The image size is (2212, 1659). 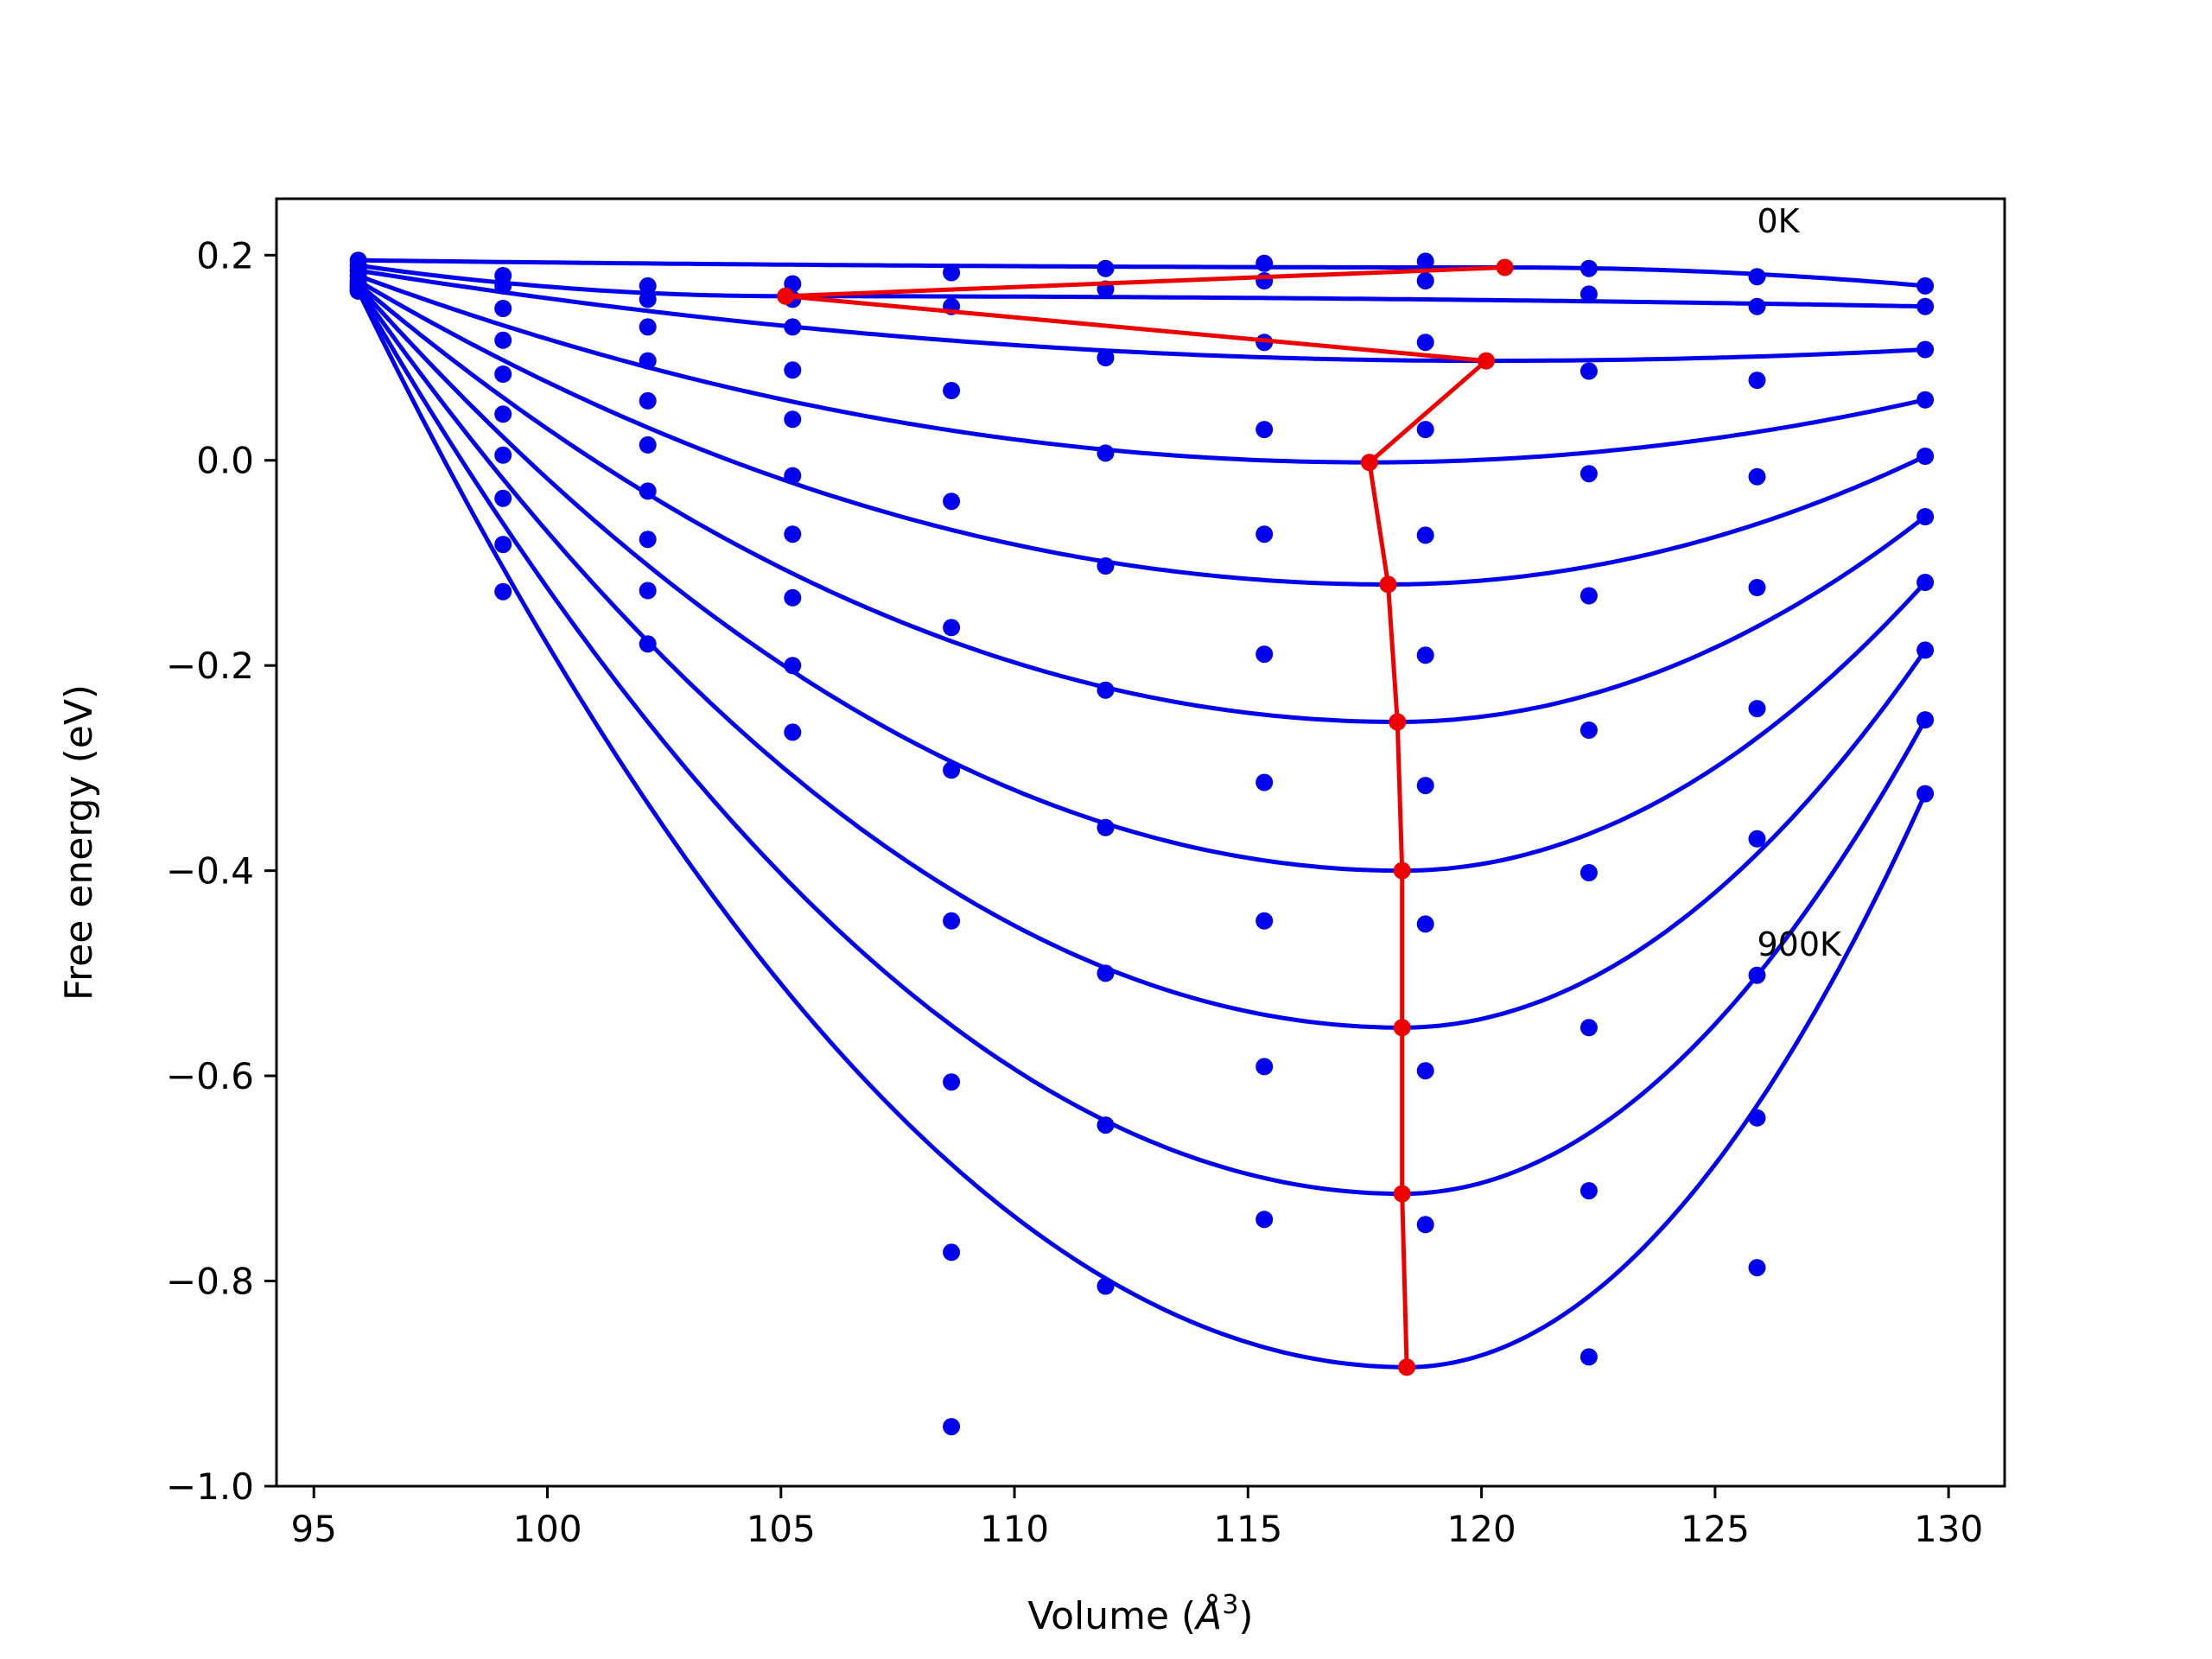 What do you see at coordinates (221, 871) in the screenshot?
I see `y-axis: 0.2 0.0 −0.2 −0.4 −0.6 −0.8 −1.0` at bounding box center [221, 871].